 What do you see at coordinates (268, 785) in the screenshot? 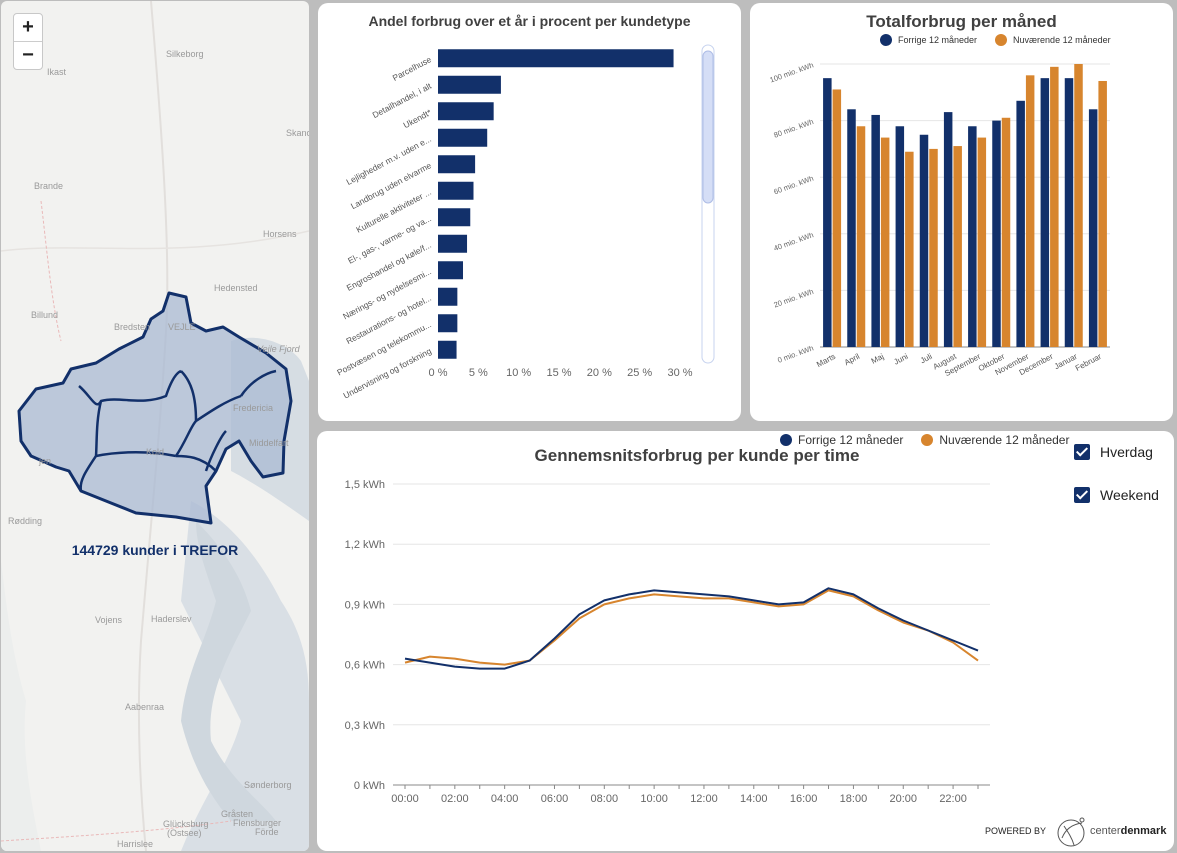
I see `place-label: Sønderborg` at bounding box center [268, 785].